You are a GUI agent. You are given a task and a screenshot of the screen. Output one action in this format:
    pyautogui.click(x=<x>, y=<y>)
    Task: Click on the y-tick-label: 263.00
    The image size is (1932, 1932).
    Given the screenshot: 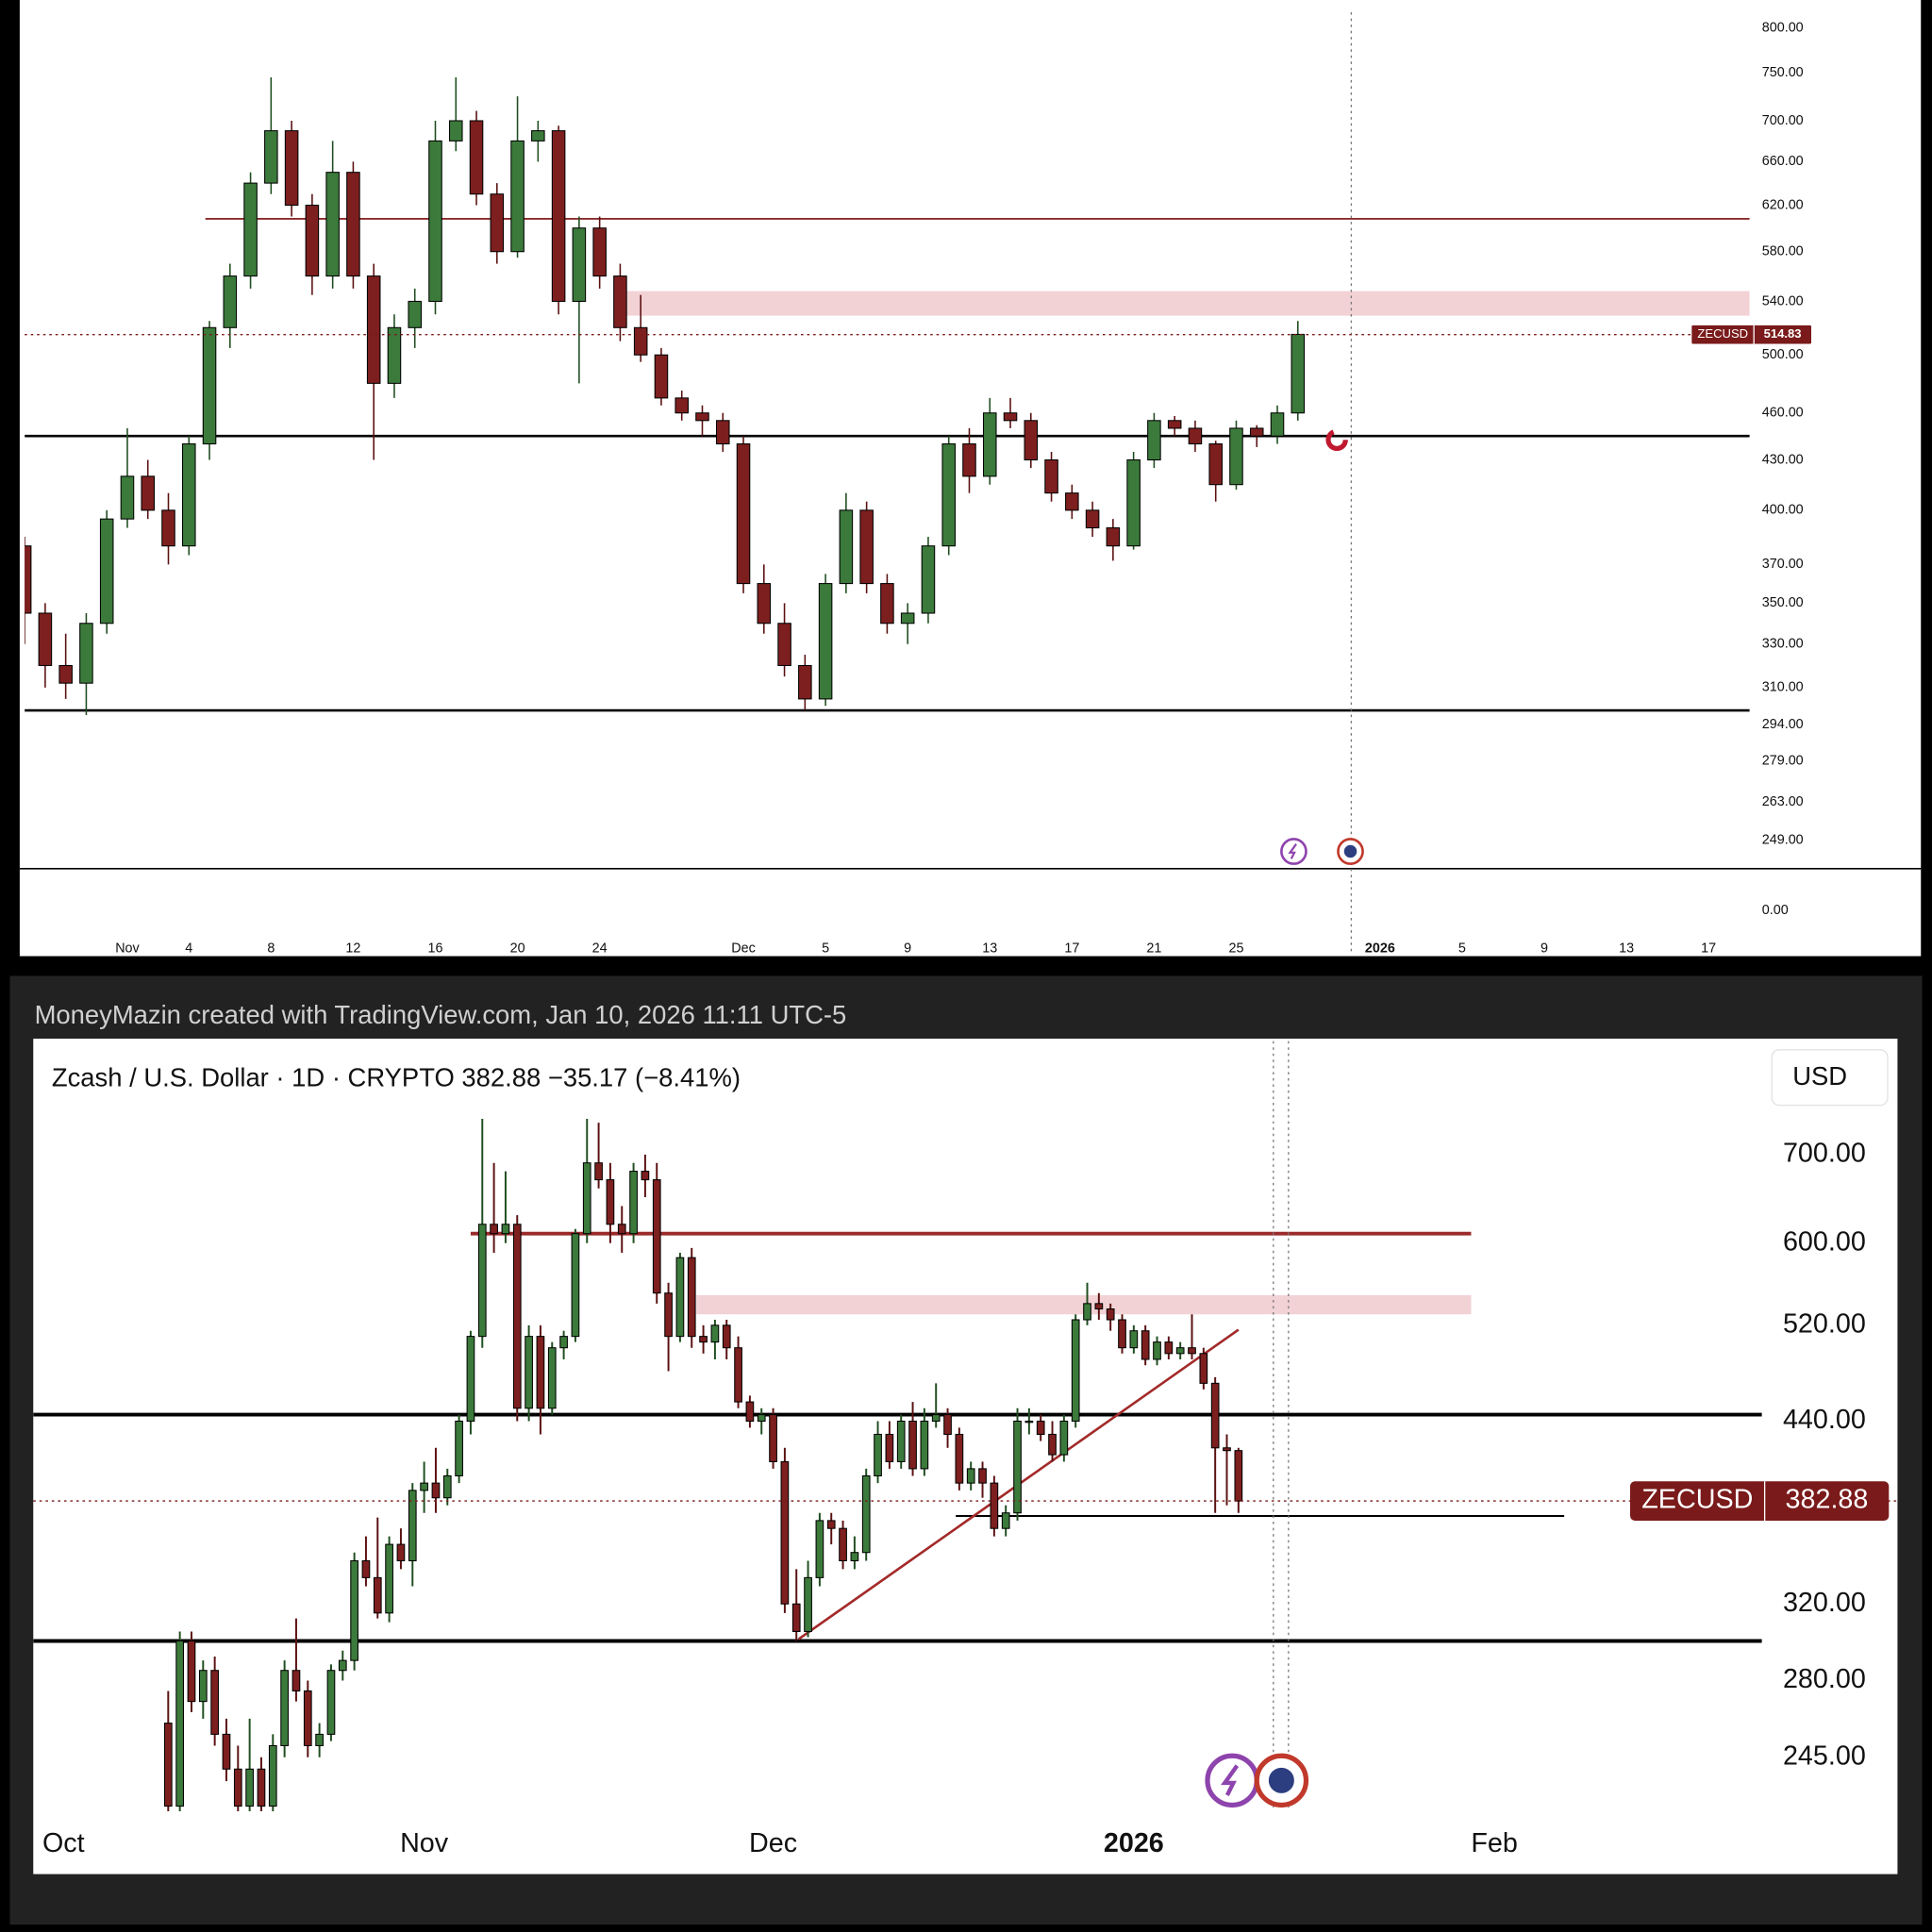 What is the action you would take?
    pyautogui.click(x=1783, y=801)
    